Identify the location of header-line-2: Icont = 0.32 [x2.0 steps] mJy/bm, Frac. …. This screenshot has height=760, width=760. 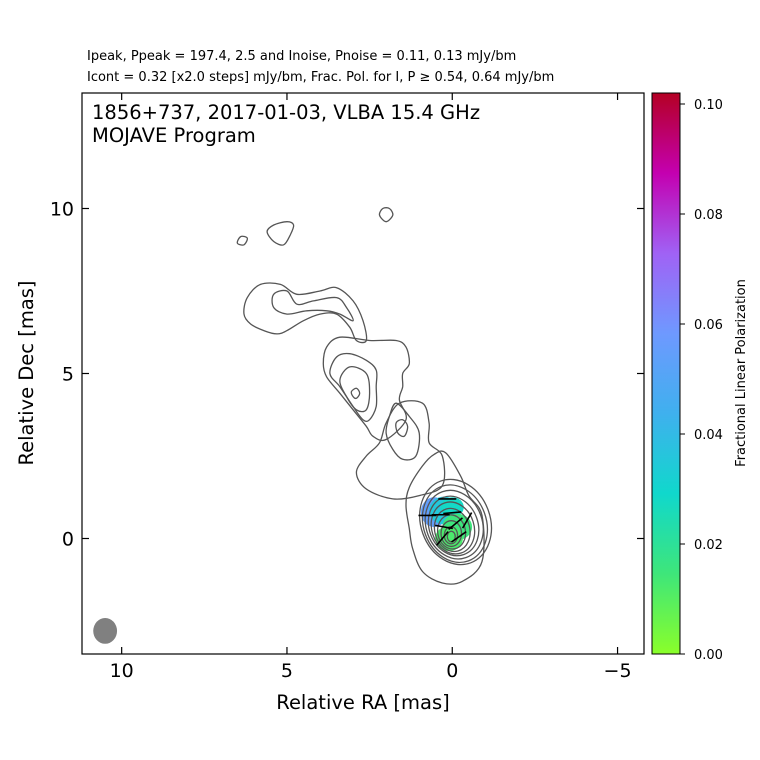
(321, 77).